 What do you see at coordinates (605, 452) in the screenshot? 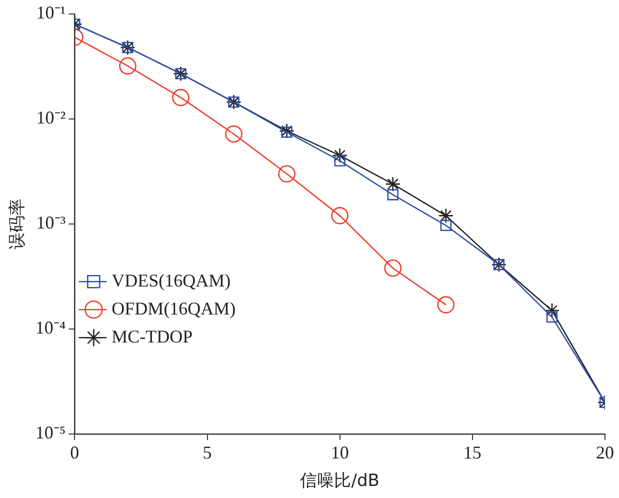
I see `x-tick-label: 20` at bounding box center [605, 452].